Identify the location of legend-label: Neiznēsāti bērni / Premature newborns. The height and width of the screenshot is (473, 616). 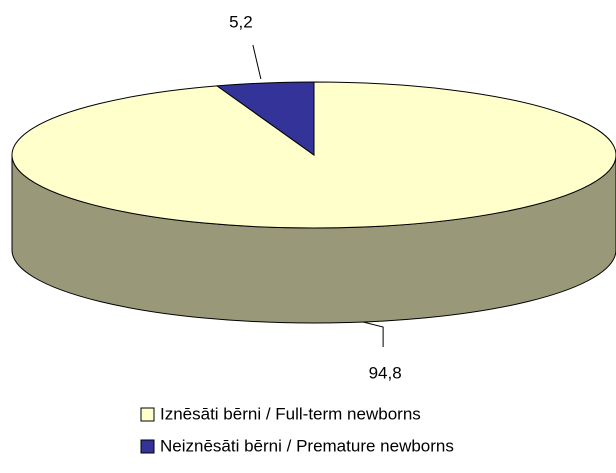
(307, 445).